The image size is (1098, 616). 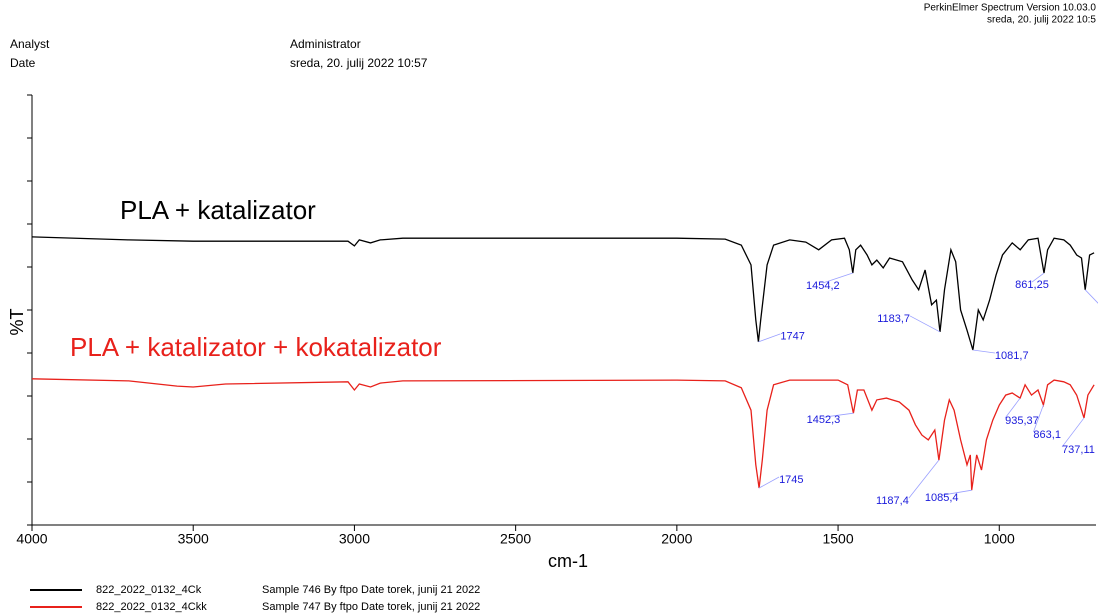 I want to click on y-axis-label: %T, so click(x=17, y=321).